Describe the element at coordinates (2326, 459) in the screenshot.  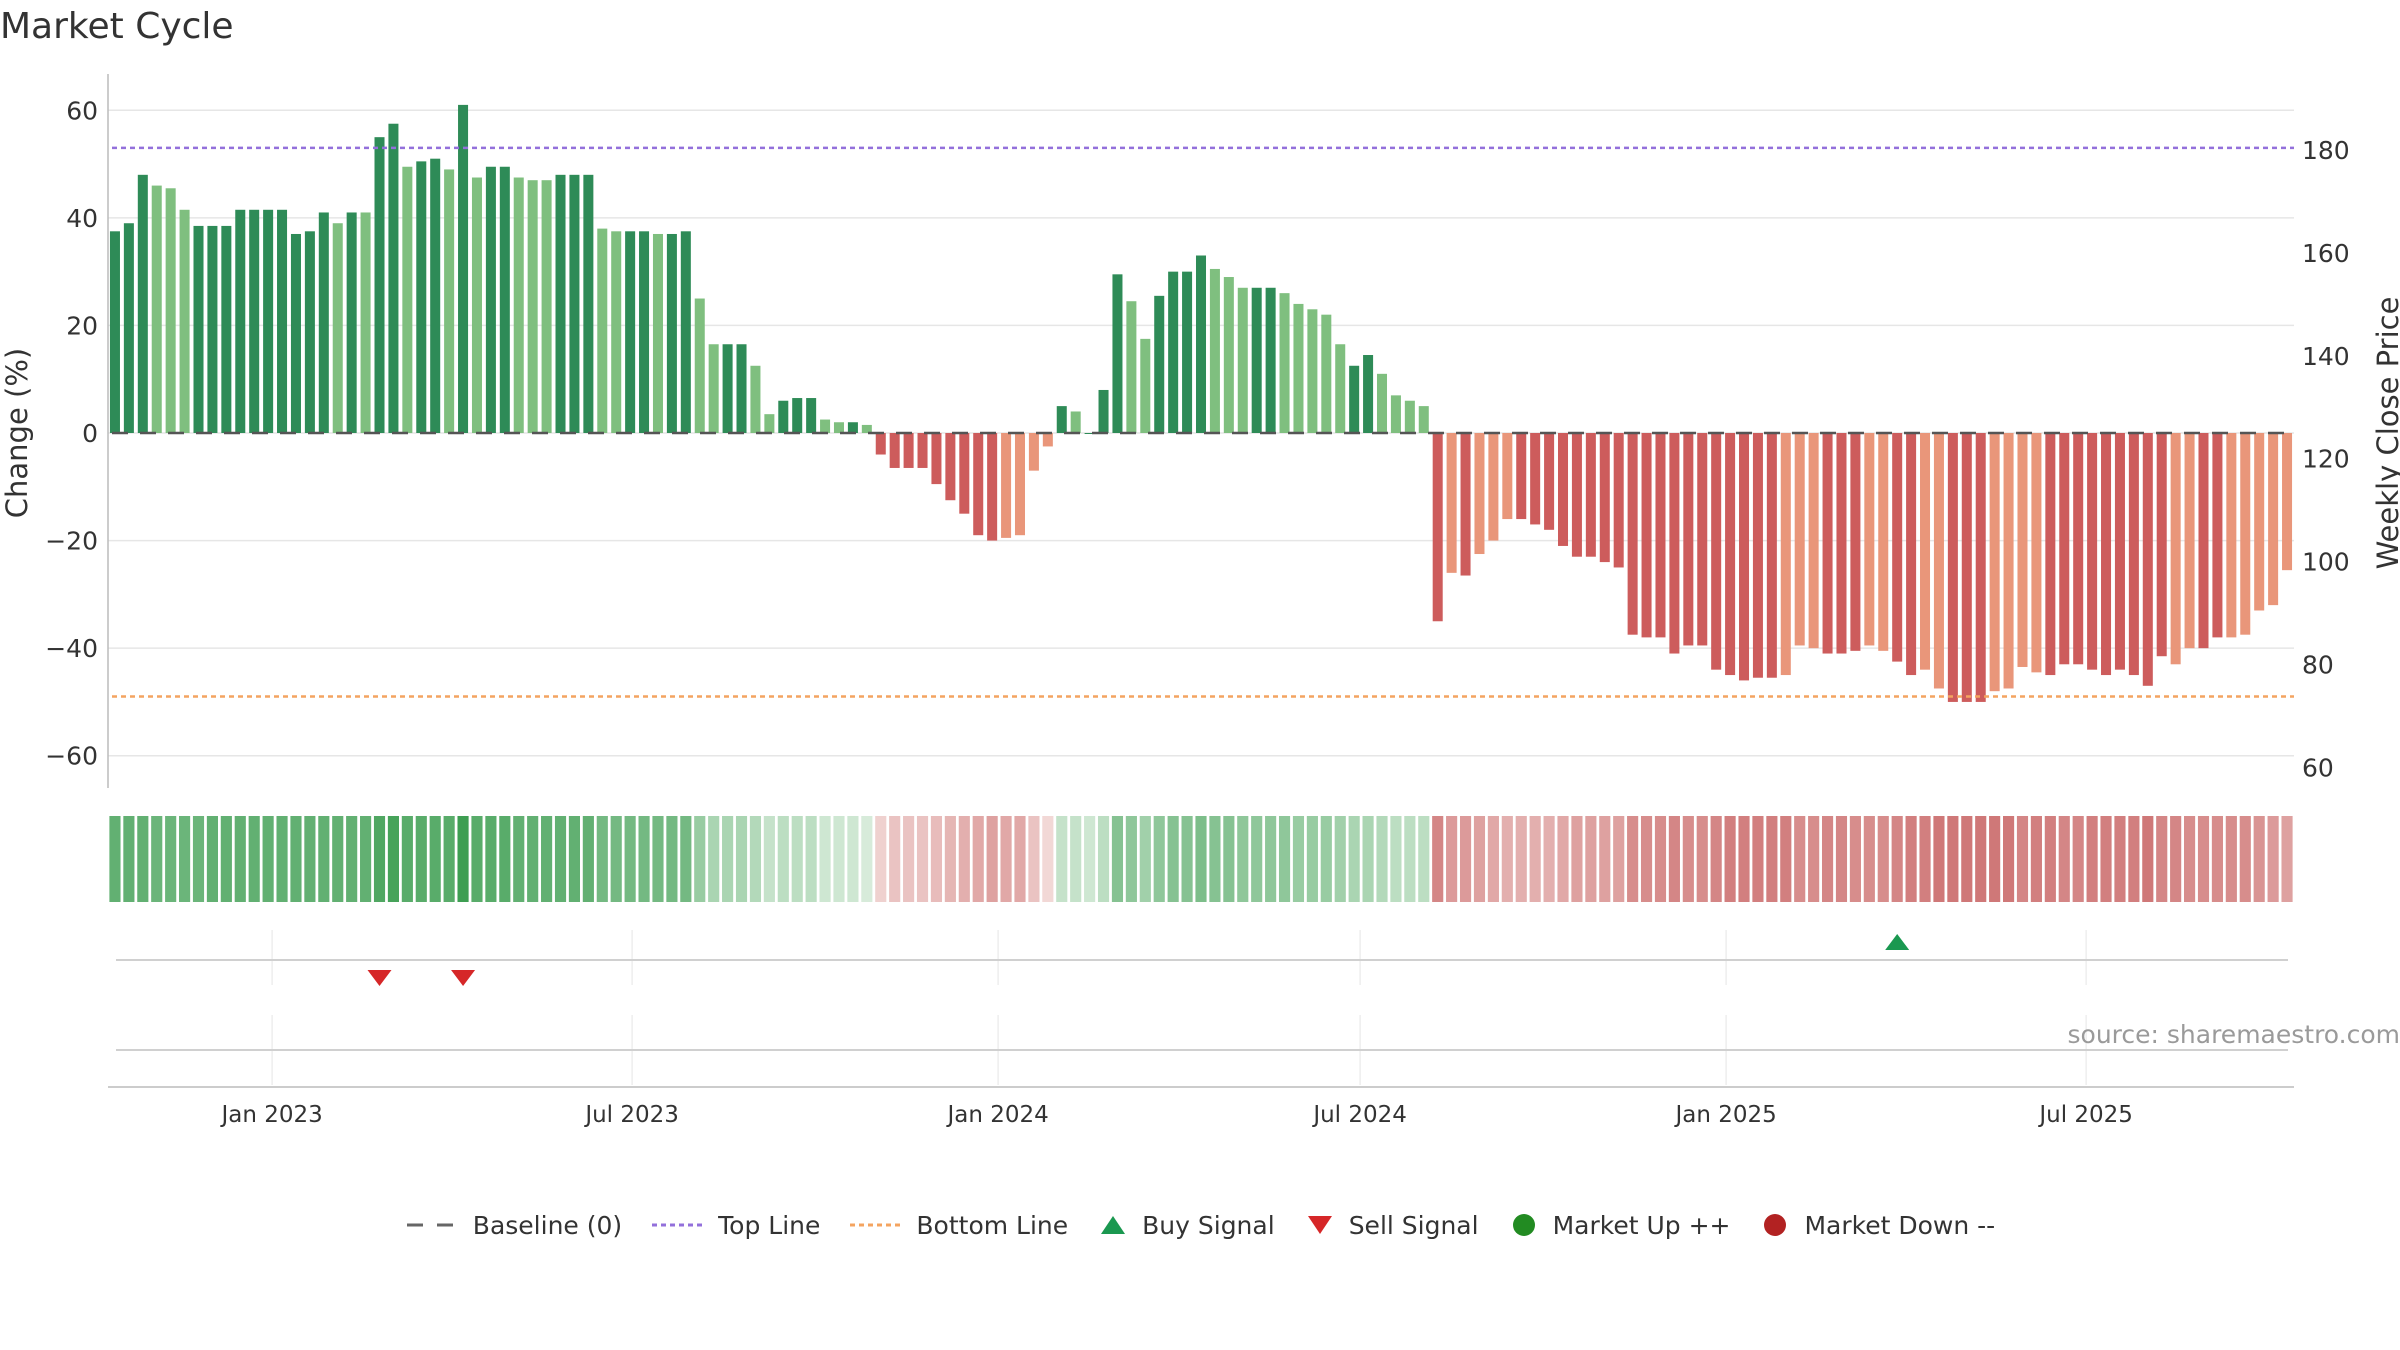
I see `y-right-tick-label: 120` at that location.